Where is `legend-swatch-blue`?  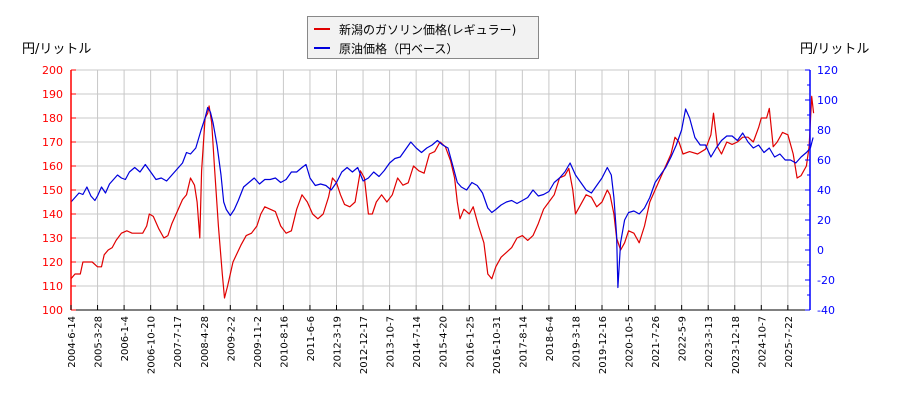
legend-swatch-blue is located at coordinates (322, 48).